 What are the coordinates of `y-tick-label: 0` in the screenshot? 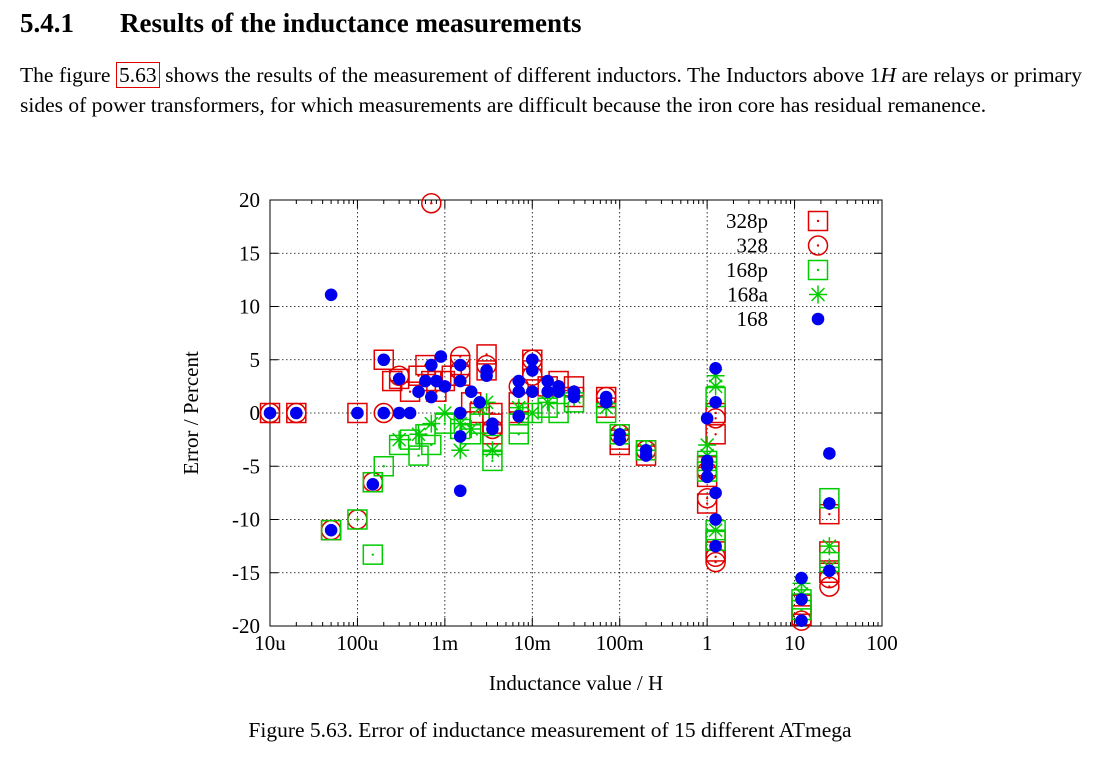 It's located at (255, 413).